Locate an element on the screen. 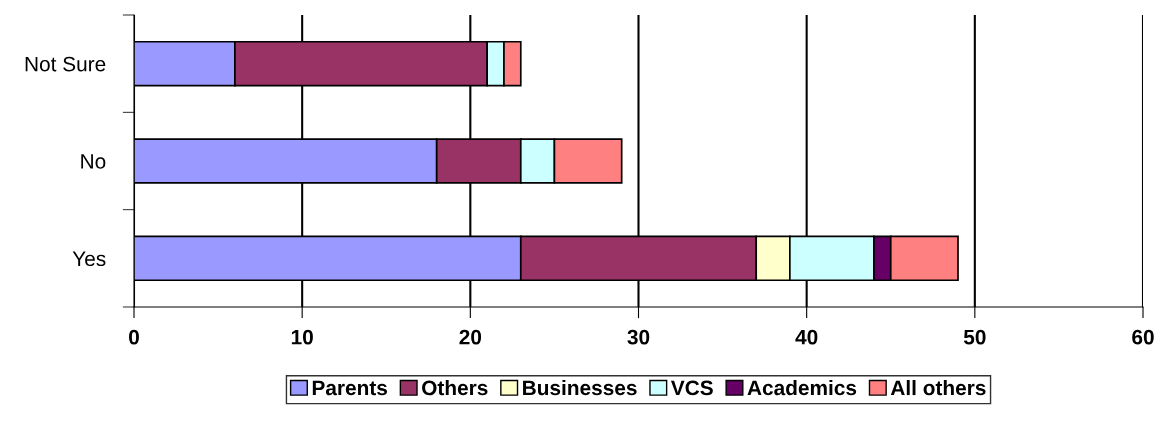 Image resolution: width=1161 pixels, height=432 pixels. x-tick-label: 20 is located at coordinates (470, 337).